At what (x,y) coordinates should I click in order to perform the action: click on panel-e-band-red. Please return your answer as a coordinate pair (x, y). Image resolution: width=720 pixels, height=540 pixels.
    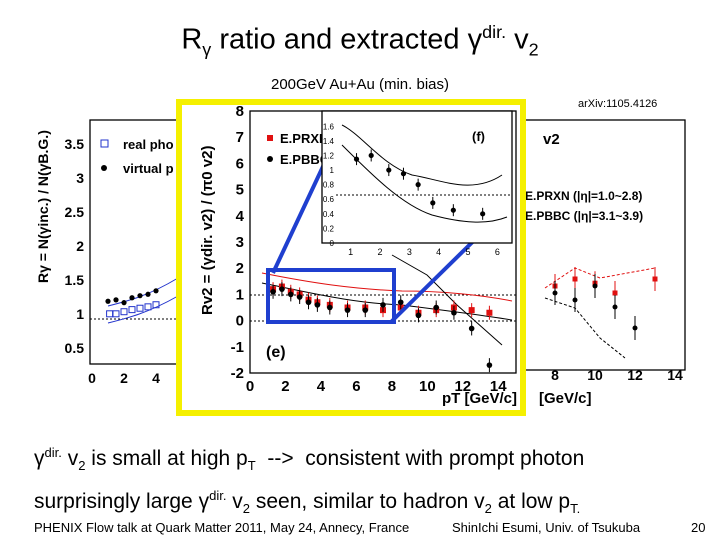
    Looking at the image, I should click on (387, 287).